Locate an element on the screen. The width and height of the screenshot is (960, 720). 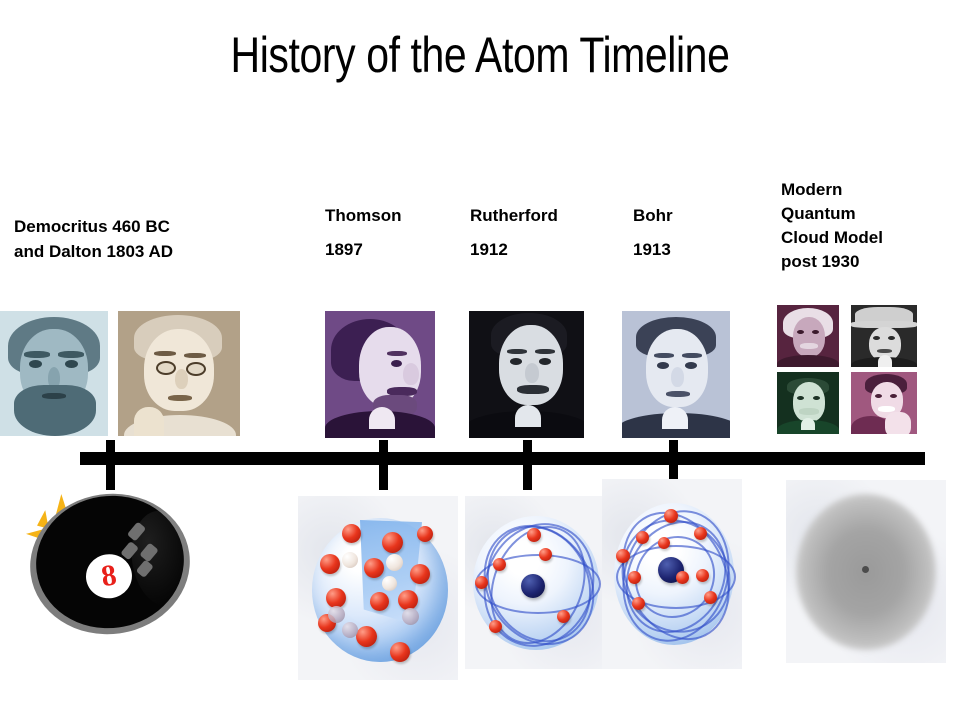
democritus-portrait is located at coordinates (54, 373).